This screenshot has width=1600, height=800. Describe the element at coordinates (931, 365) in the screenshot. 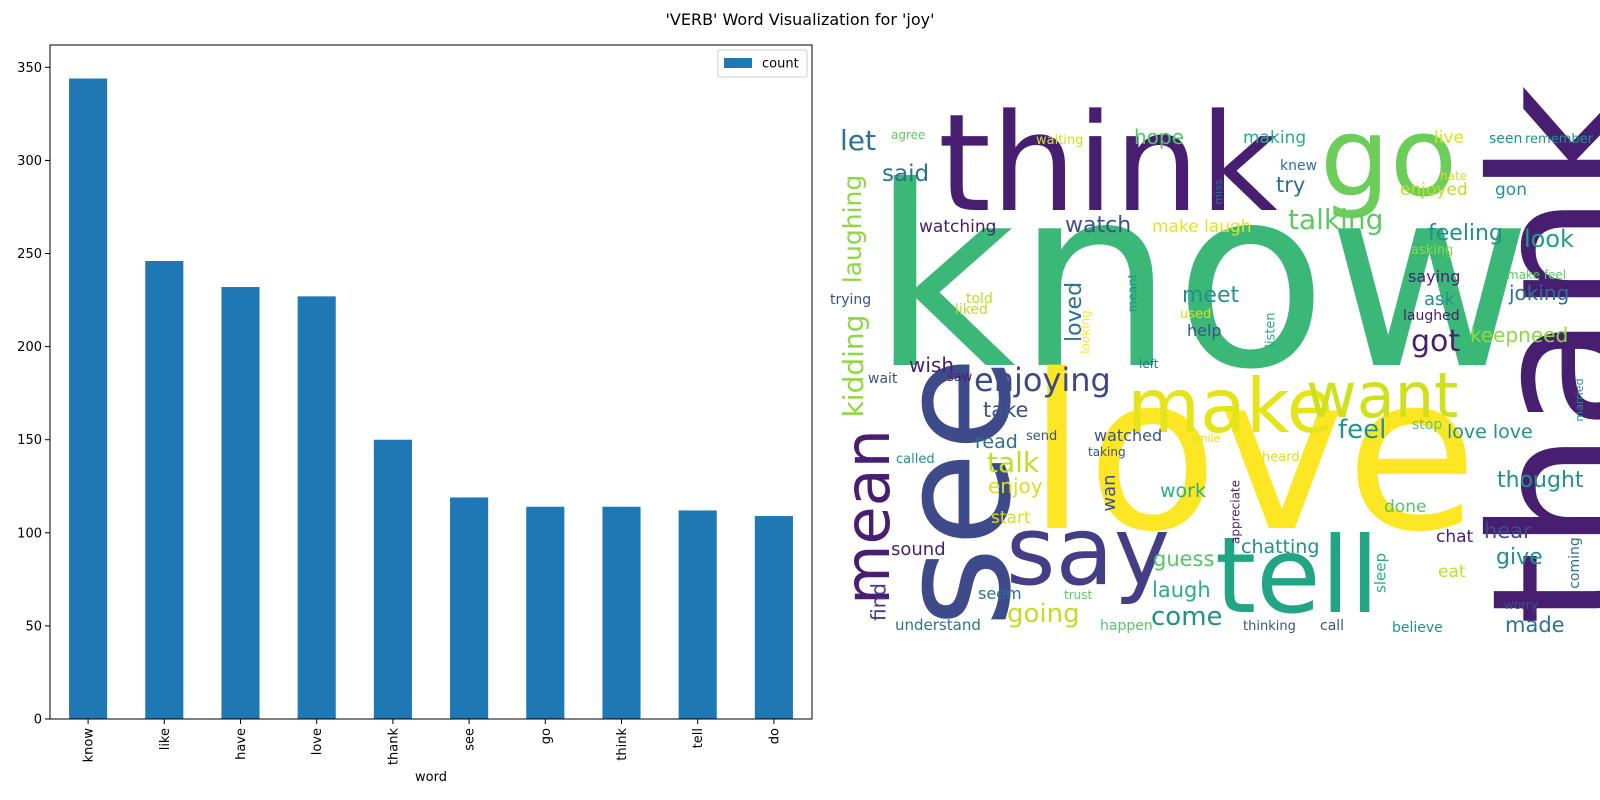

I see `cloud-word: wish` at that location.